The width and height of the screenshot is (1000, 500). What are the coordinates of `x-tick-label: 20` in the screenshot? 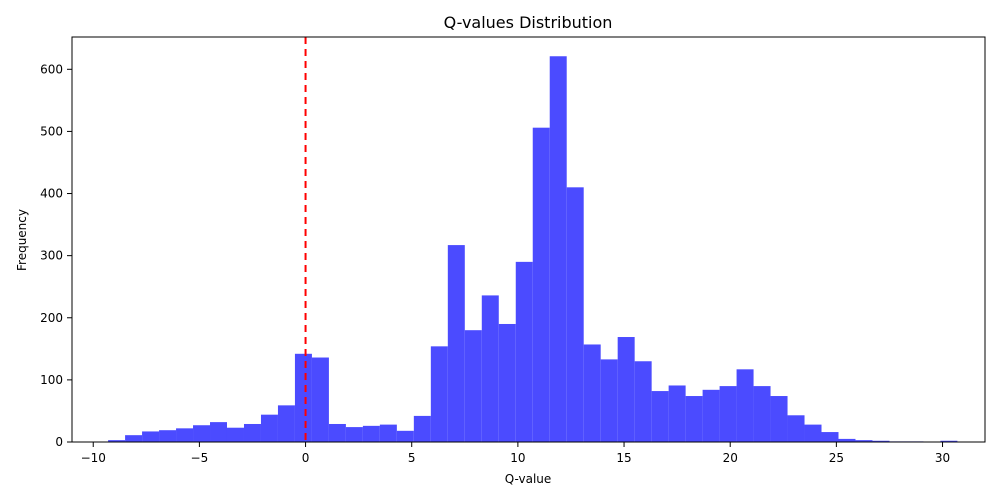 It's located at (730, 458).